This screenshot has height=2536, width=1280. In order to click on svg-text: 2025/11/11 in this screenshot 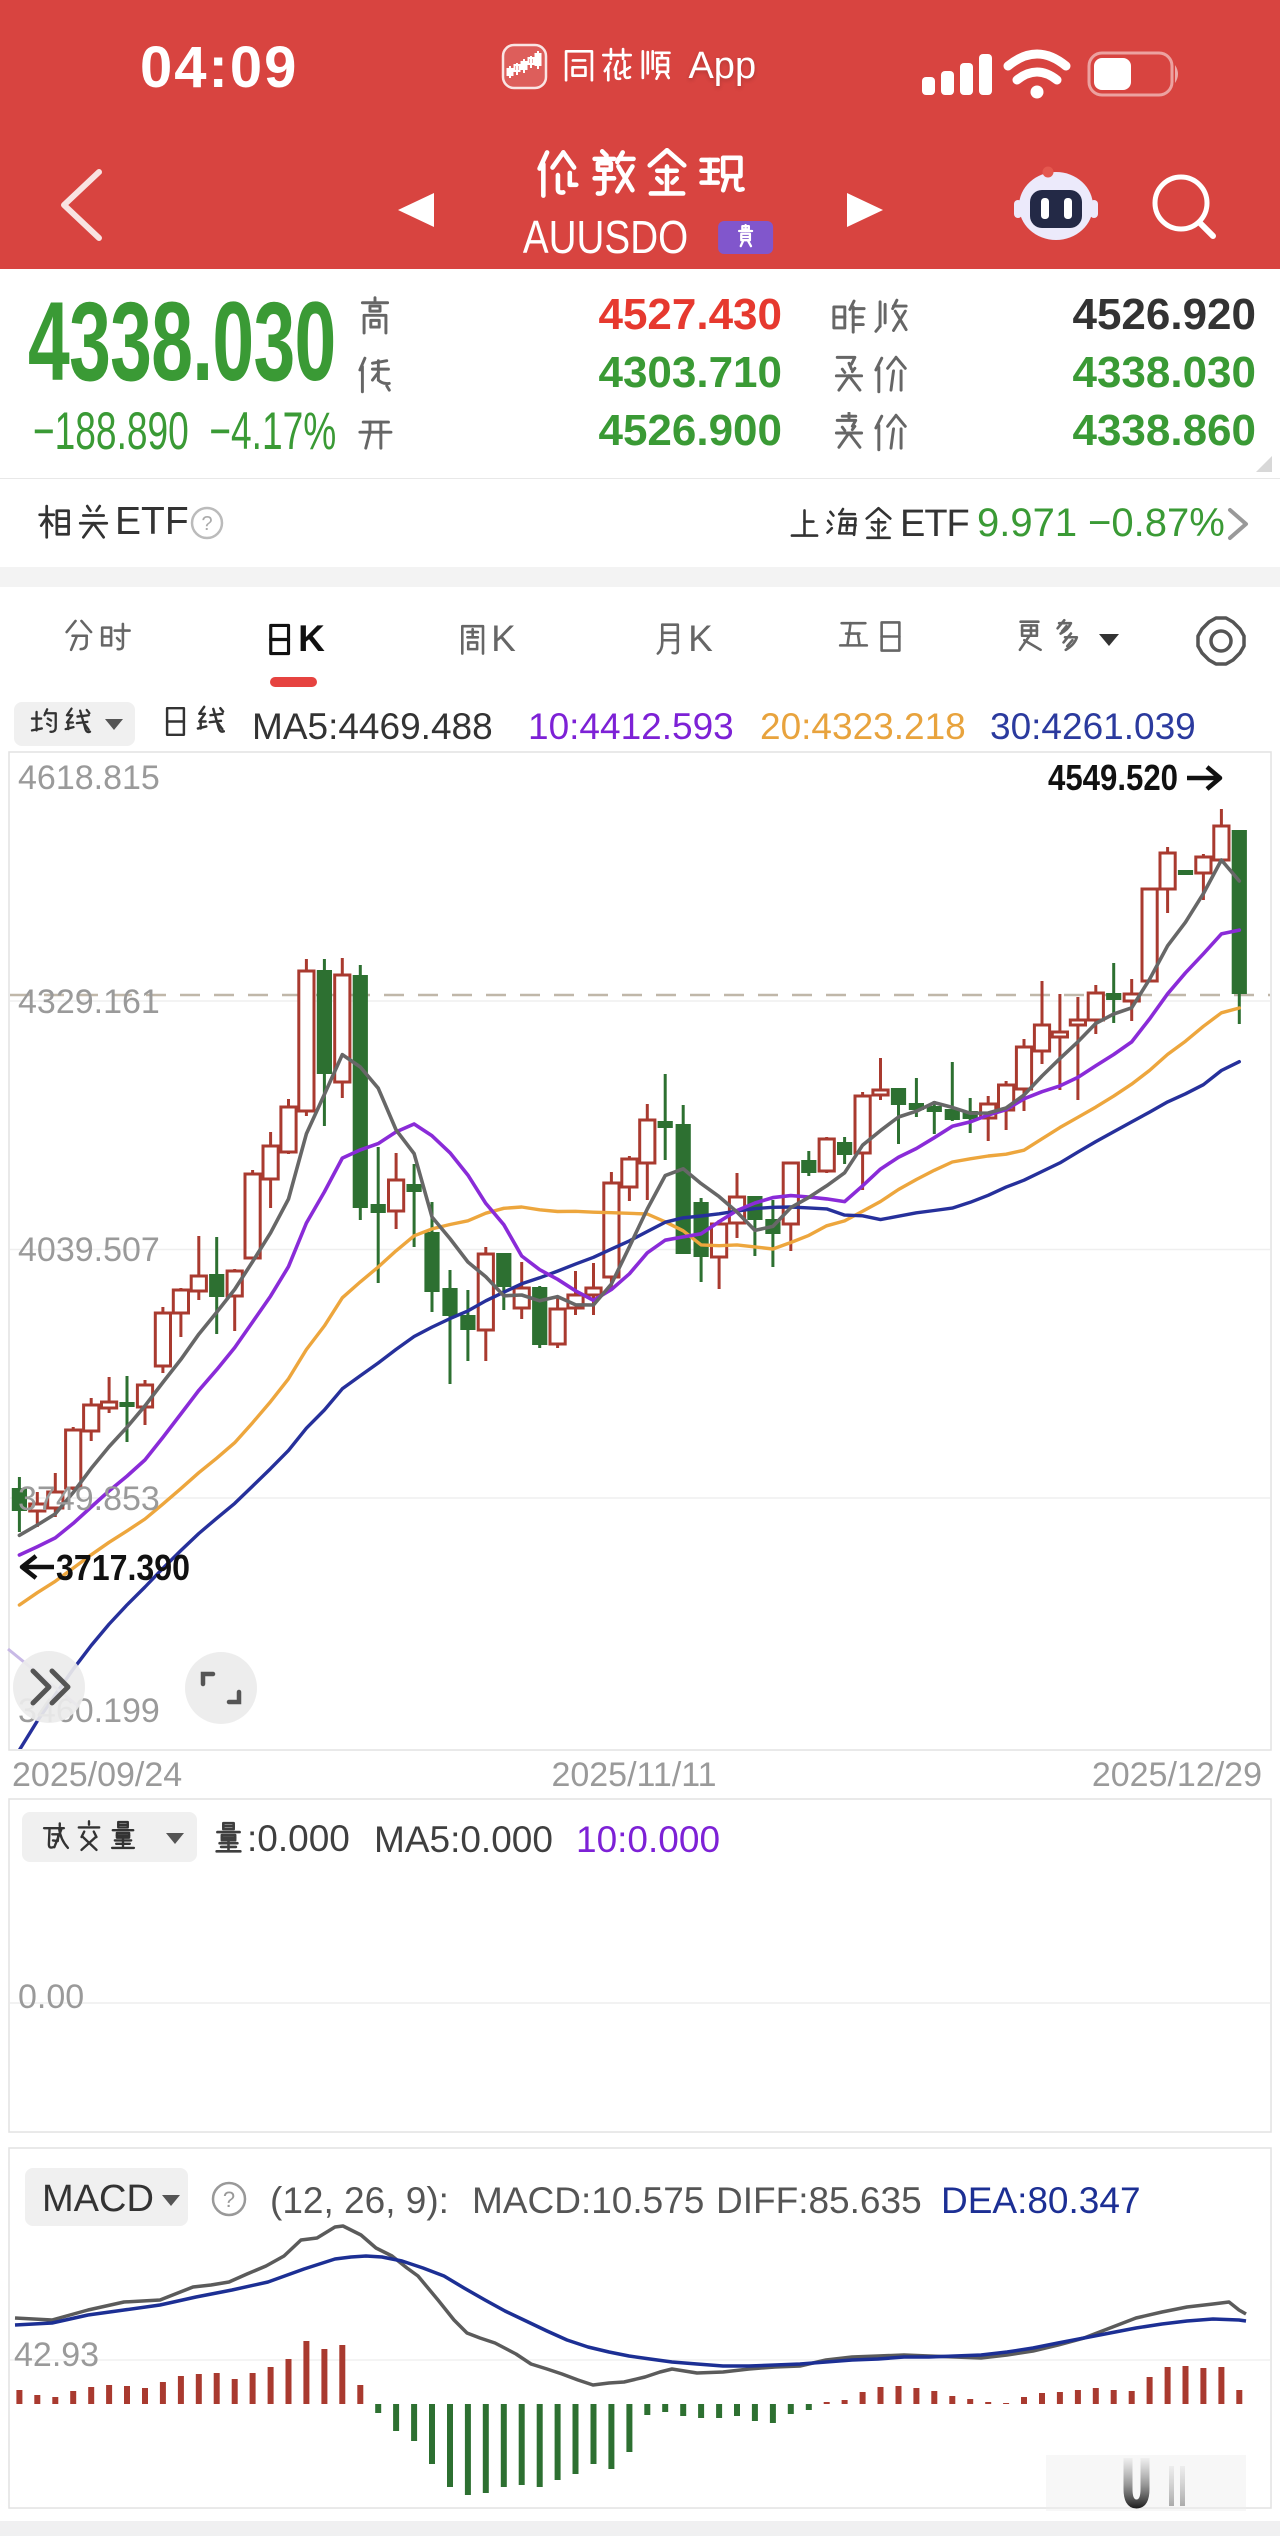, I will do `click(633, 1775)`.